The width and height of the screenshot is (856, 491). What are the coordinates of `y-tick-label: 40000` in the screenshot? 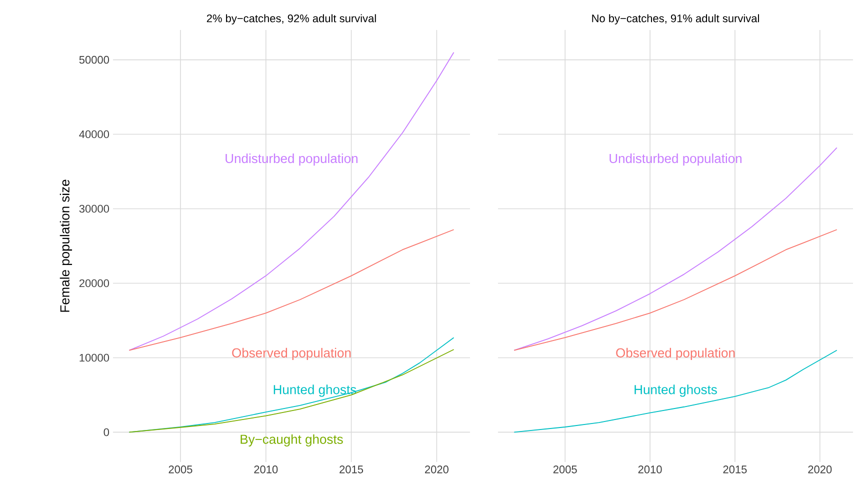 It's located at (94, 134).